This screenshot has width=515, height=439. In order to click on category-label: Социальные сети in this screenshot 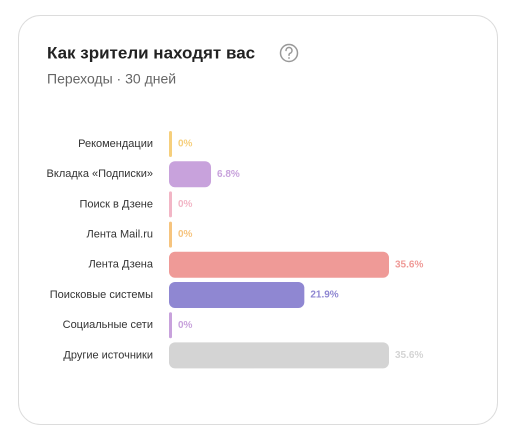, I will do `click(108, 325)`.